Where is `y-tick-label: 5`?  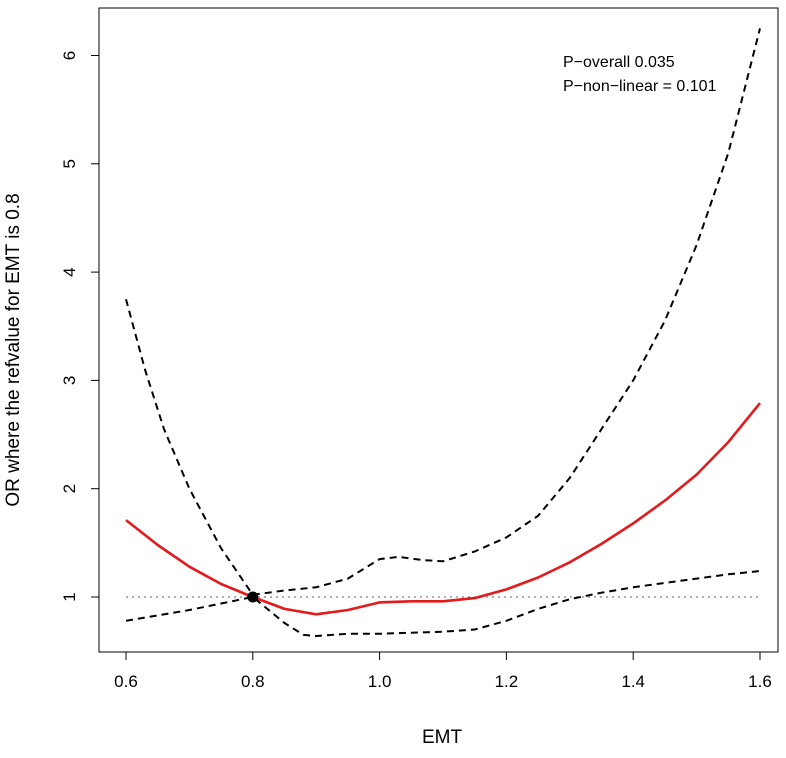
y-tick-label: 5 is located at coordinates (69, 163).